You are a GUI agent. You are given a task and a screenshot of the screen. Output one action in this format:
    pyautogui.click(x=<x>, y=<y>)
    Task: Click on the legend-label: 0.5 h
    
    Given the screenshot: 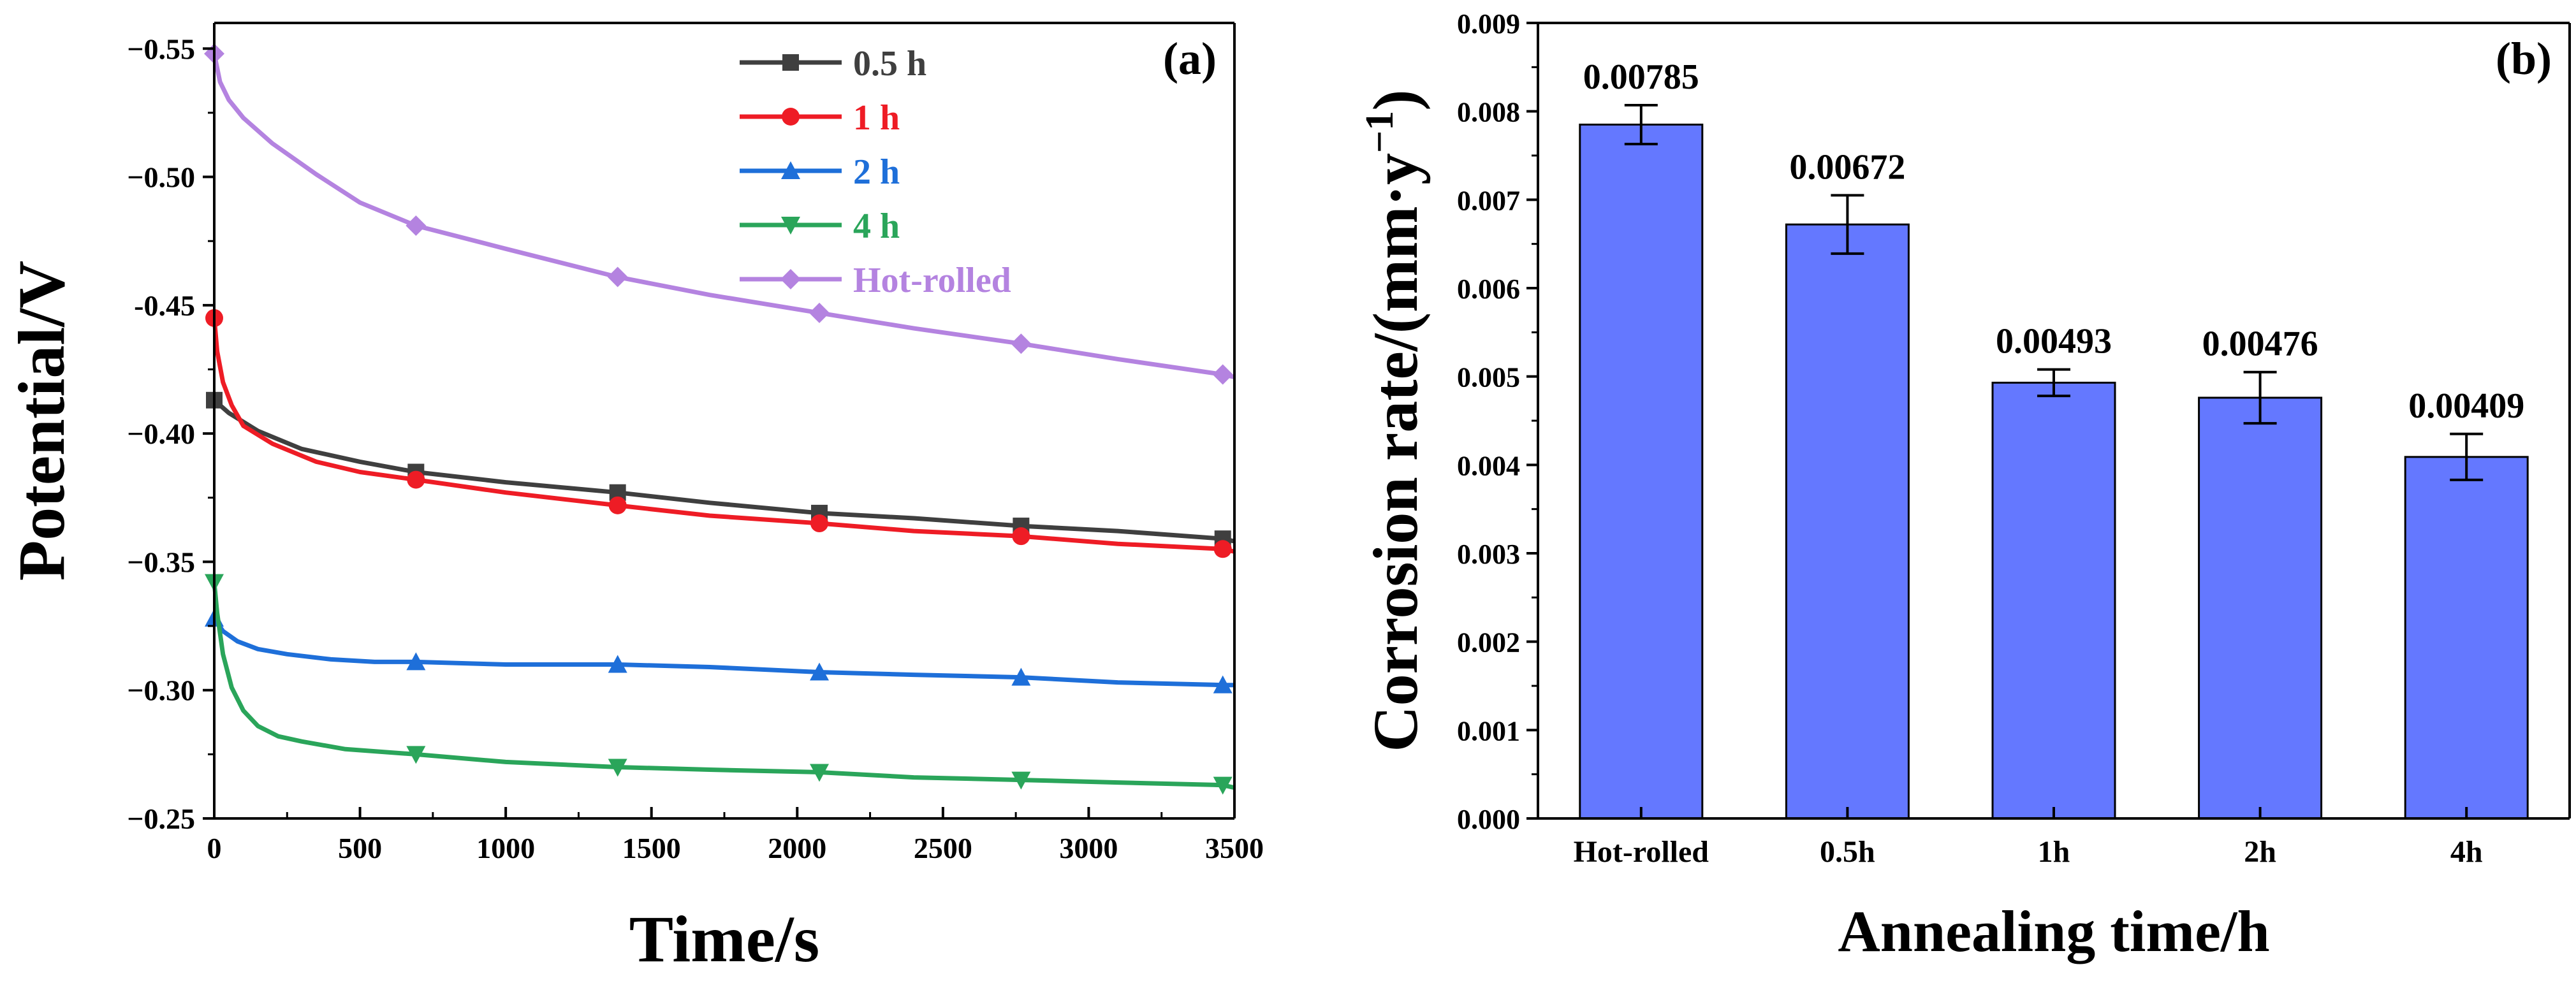 What is the action you would take?
    pyautogui.click(x=889, y=64)
    